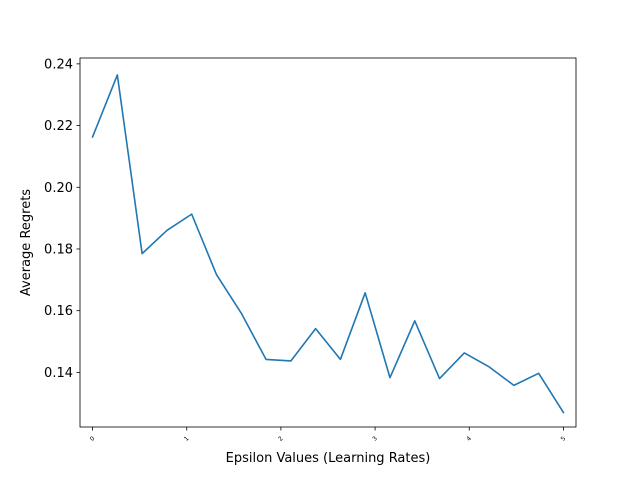  What do you see at coordinates (375, 439) in the screenshot?
I see `x-tick-label: 3` at bounding box center [375, 439].